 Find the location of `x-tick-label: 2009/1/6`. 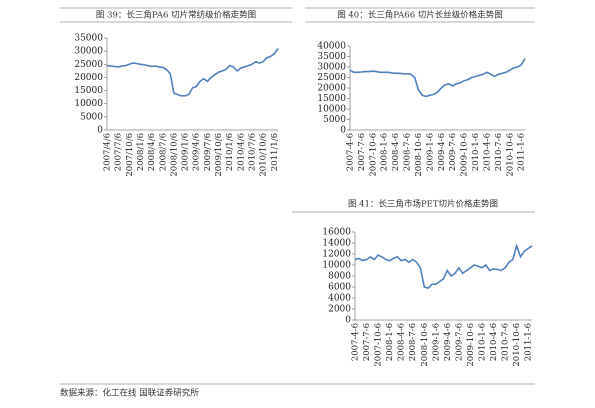

x-tick-label: 2009/1/6 is located at coordinates (186, 152).